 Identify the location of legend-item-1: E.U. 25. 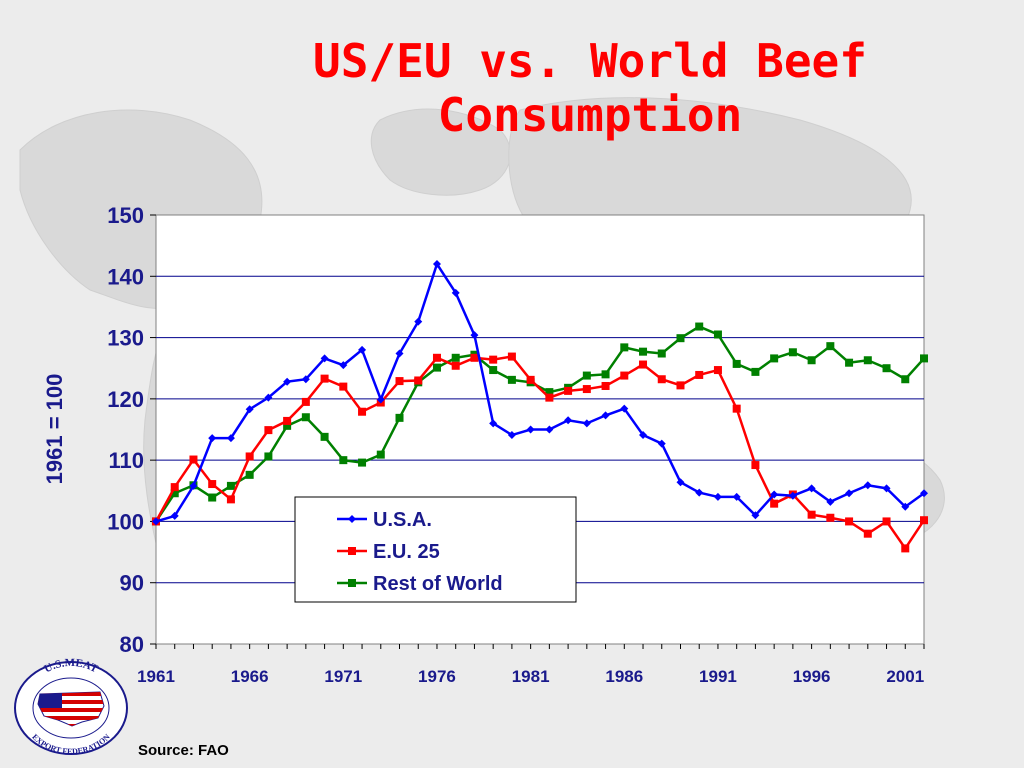
(388, 552).